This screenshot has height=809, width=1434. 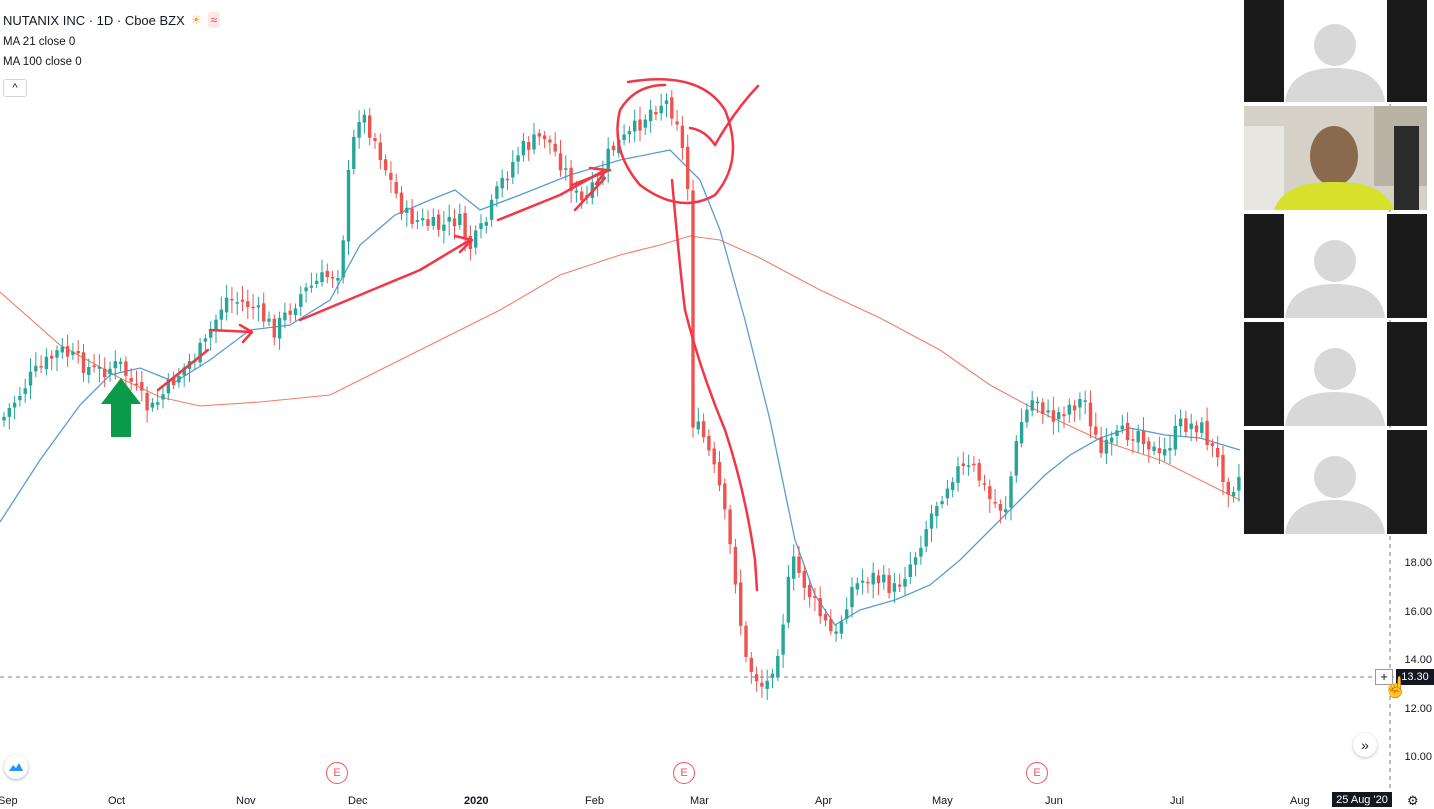 What do you see at coordinates (942, 801) in the screenshot?
I see `time-label: May` at bounding box center [942, 801].